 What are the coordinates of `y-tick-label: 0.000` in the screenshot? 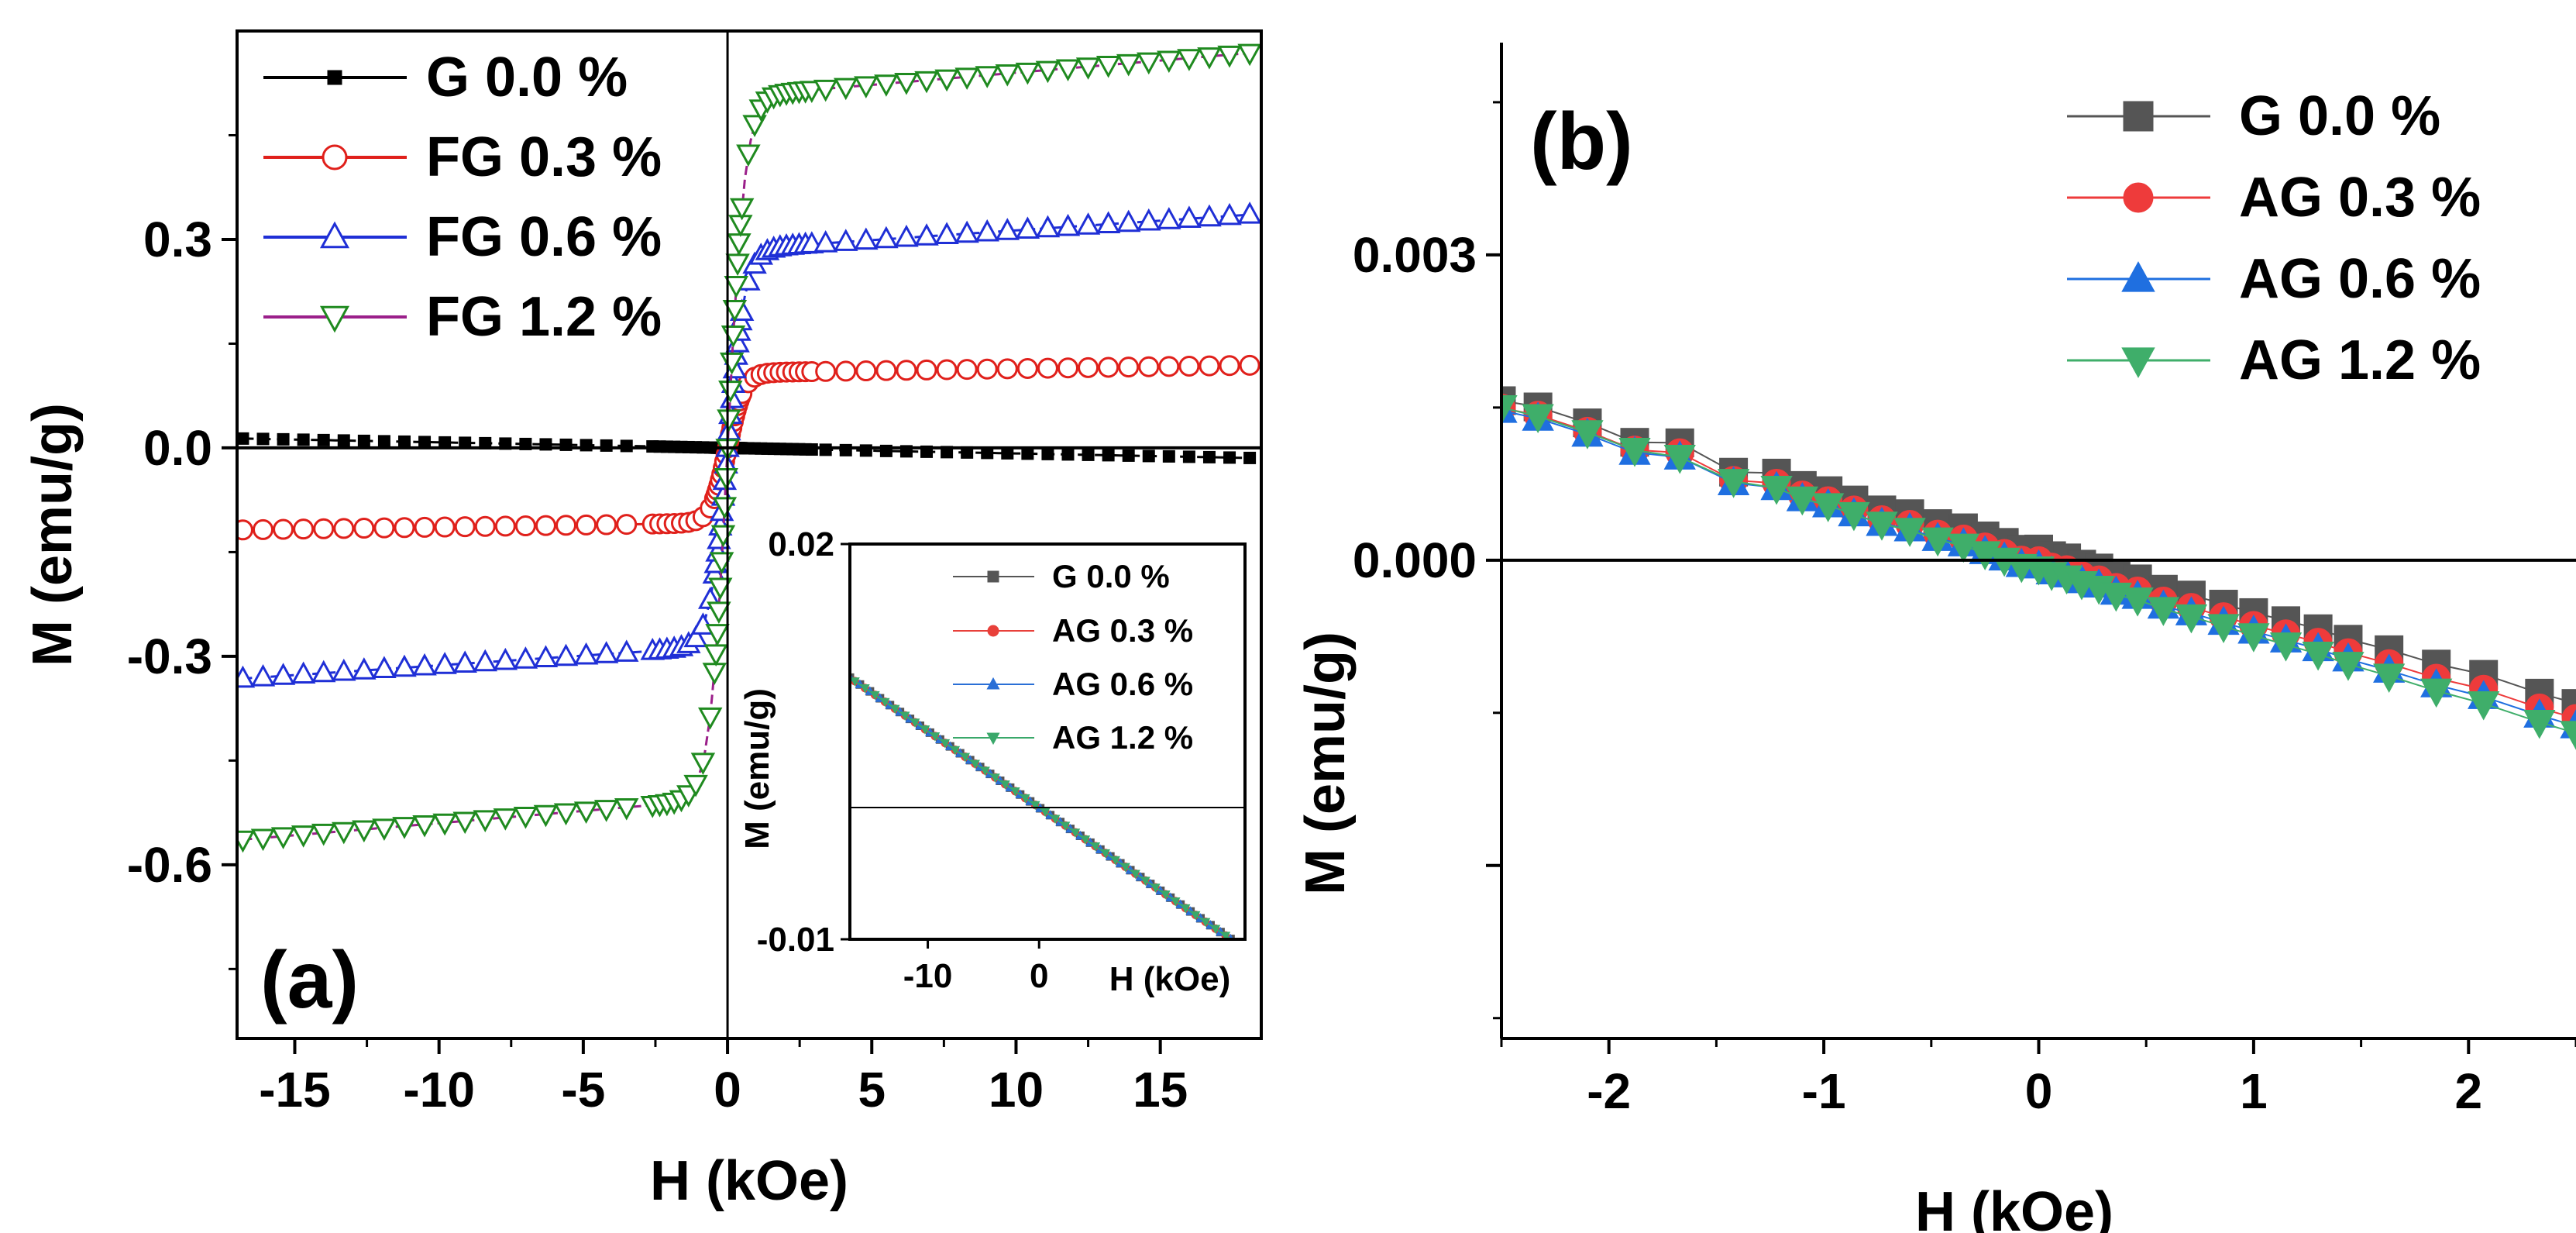 It's located at (1415, 560).